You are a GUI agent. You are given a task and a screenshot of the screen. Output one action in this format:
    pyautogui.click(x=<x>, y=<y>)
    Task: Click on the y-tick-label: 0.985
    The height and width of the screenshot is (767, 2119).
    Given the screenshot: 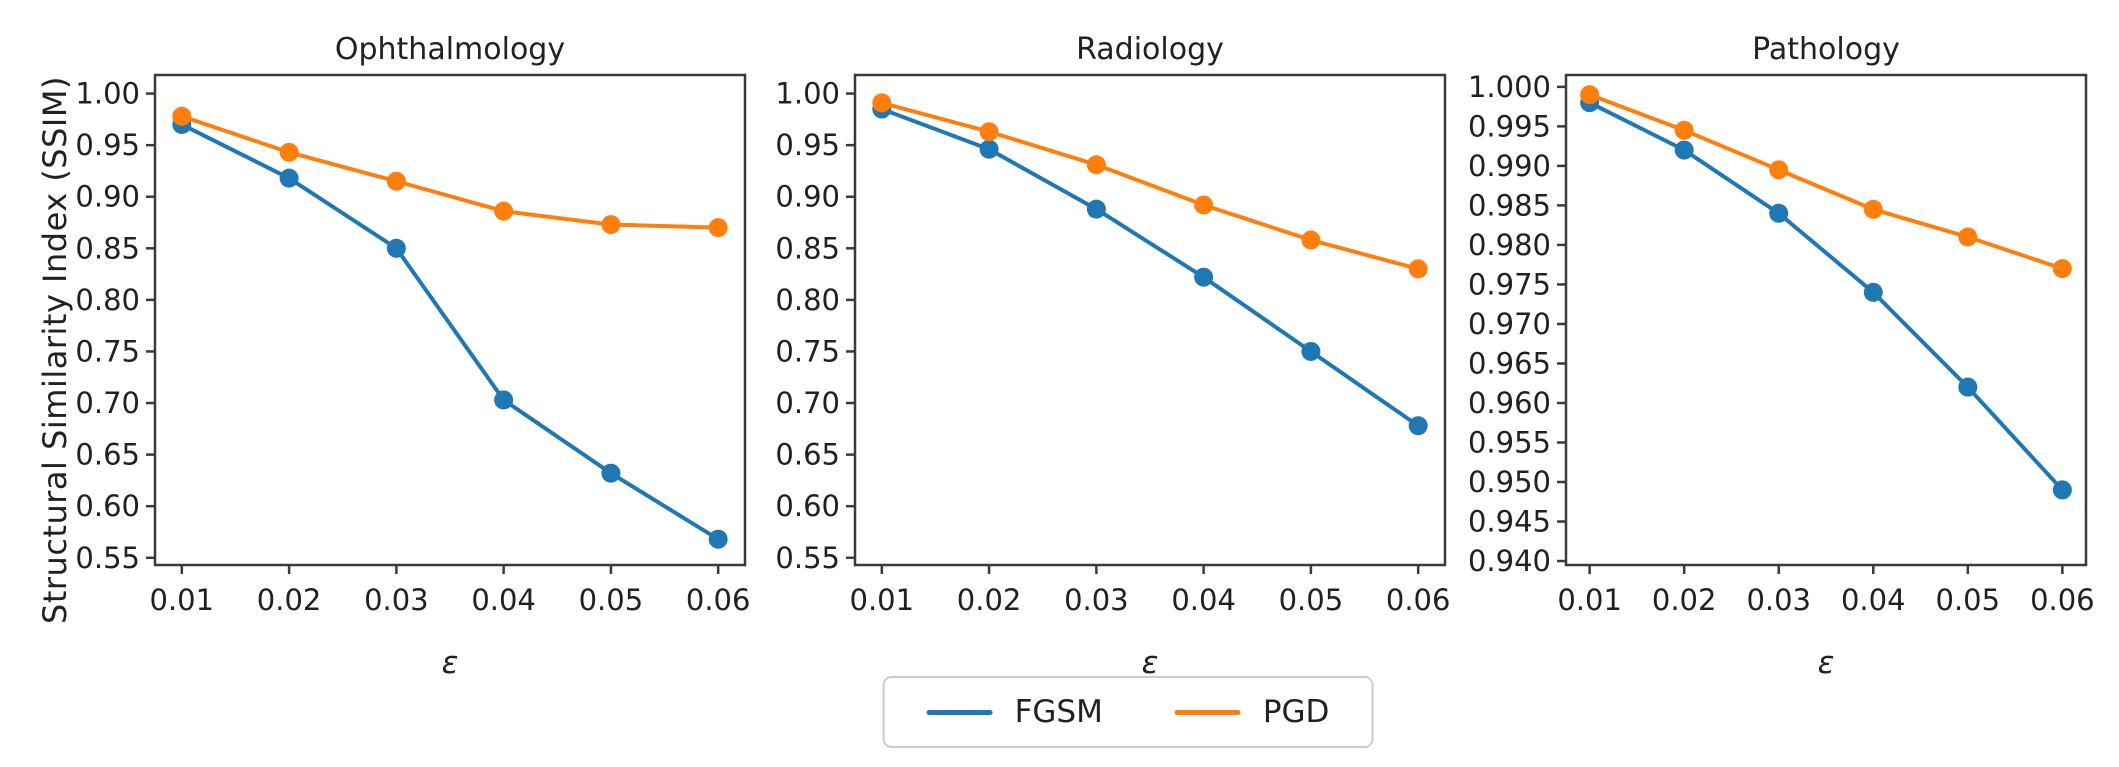 What is the action you would take?
    pyautogui.click(x=1509, y=205)
    